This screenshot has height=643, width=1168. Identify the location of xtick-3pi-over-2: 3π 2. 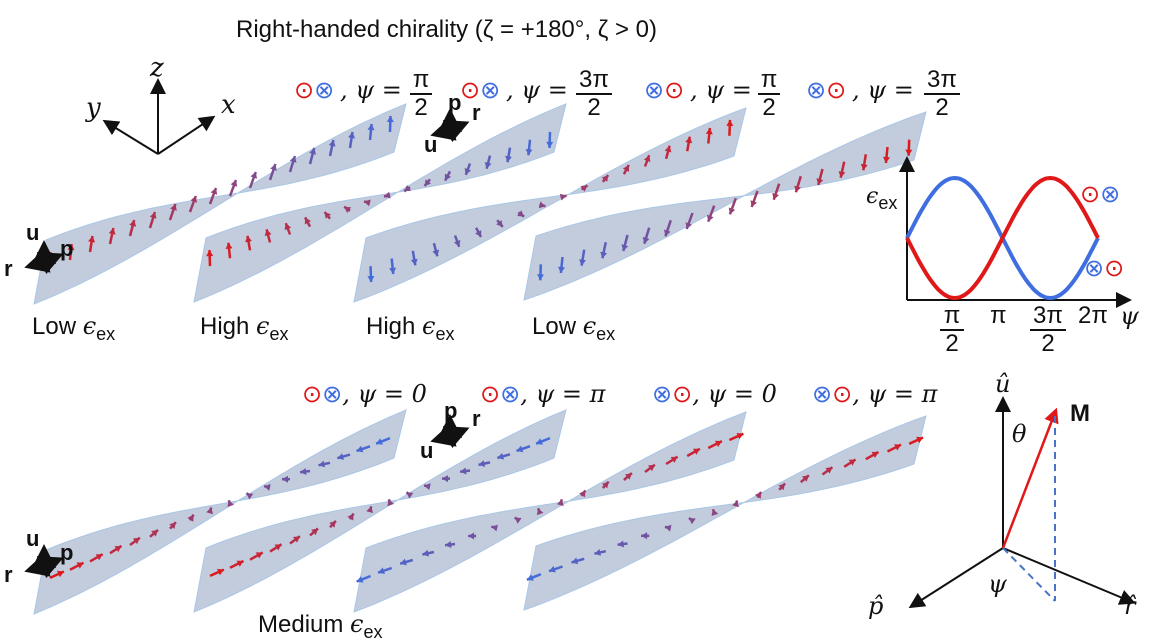
(1048, 330).